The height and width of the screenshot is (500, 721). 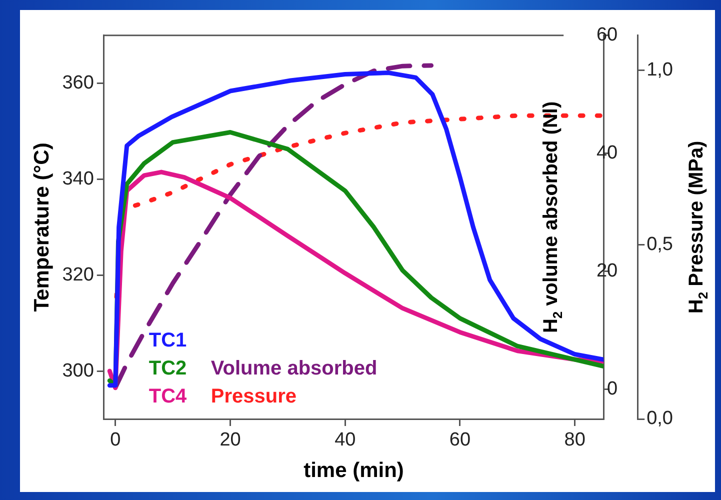 I want to click on y2-tick-label: 0, so click(x=612, y=389).